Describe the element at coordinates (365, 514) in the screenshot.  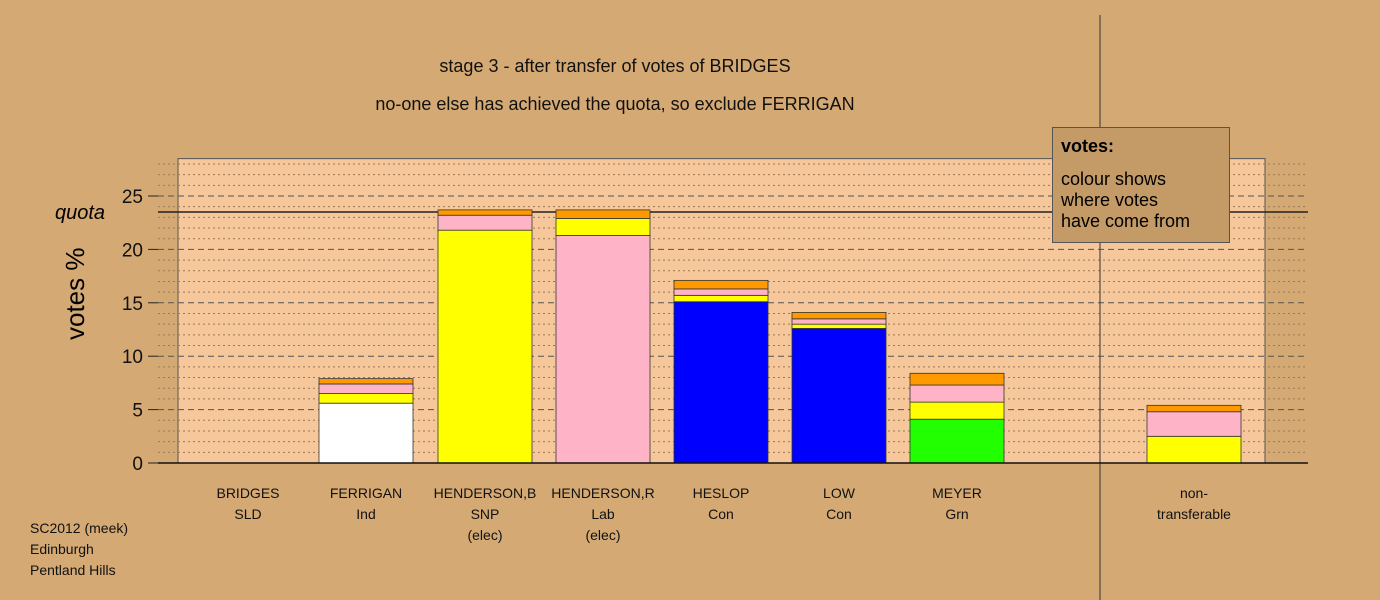
I see `x-category-label: Ind` at that location.